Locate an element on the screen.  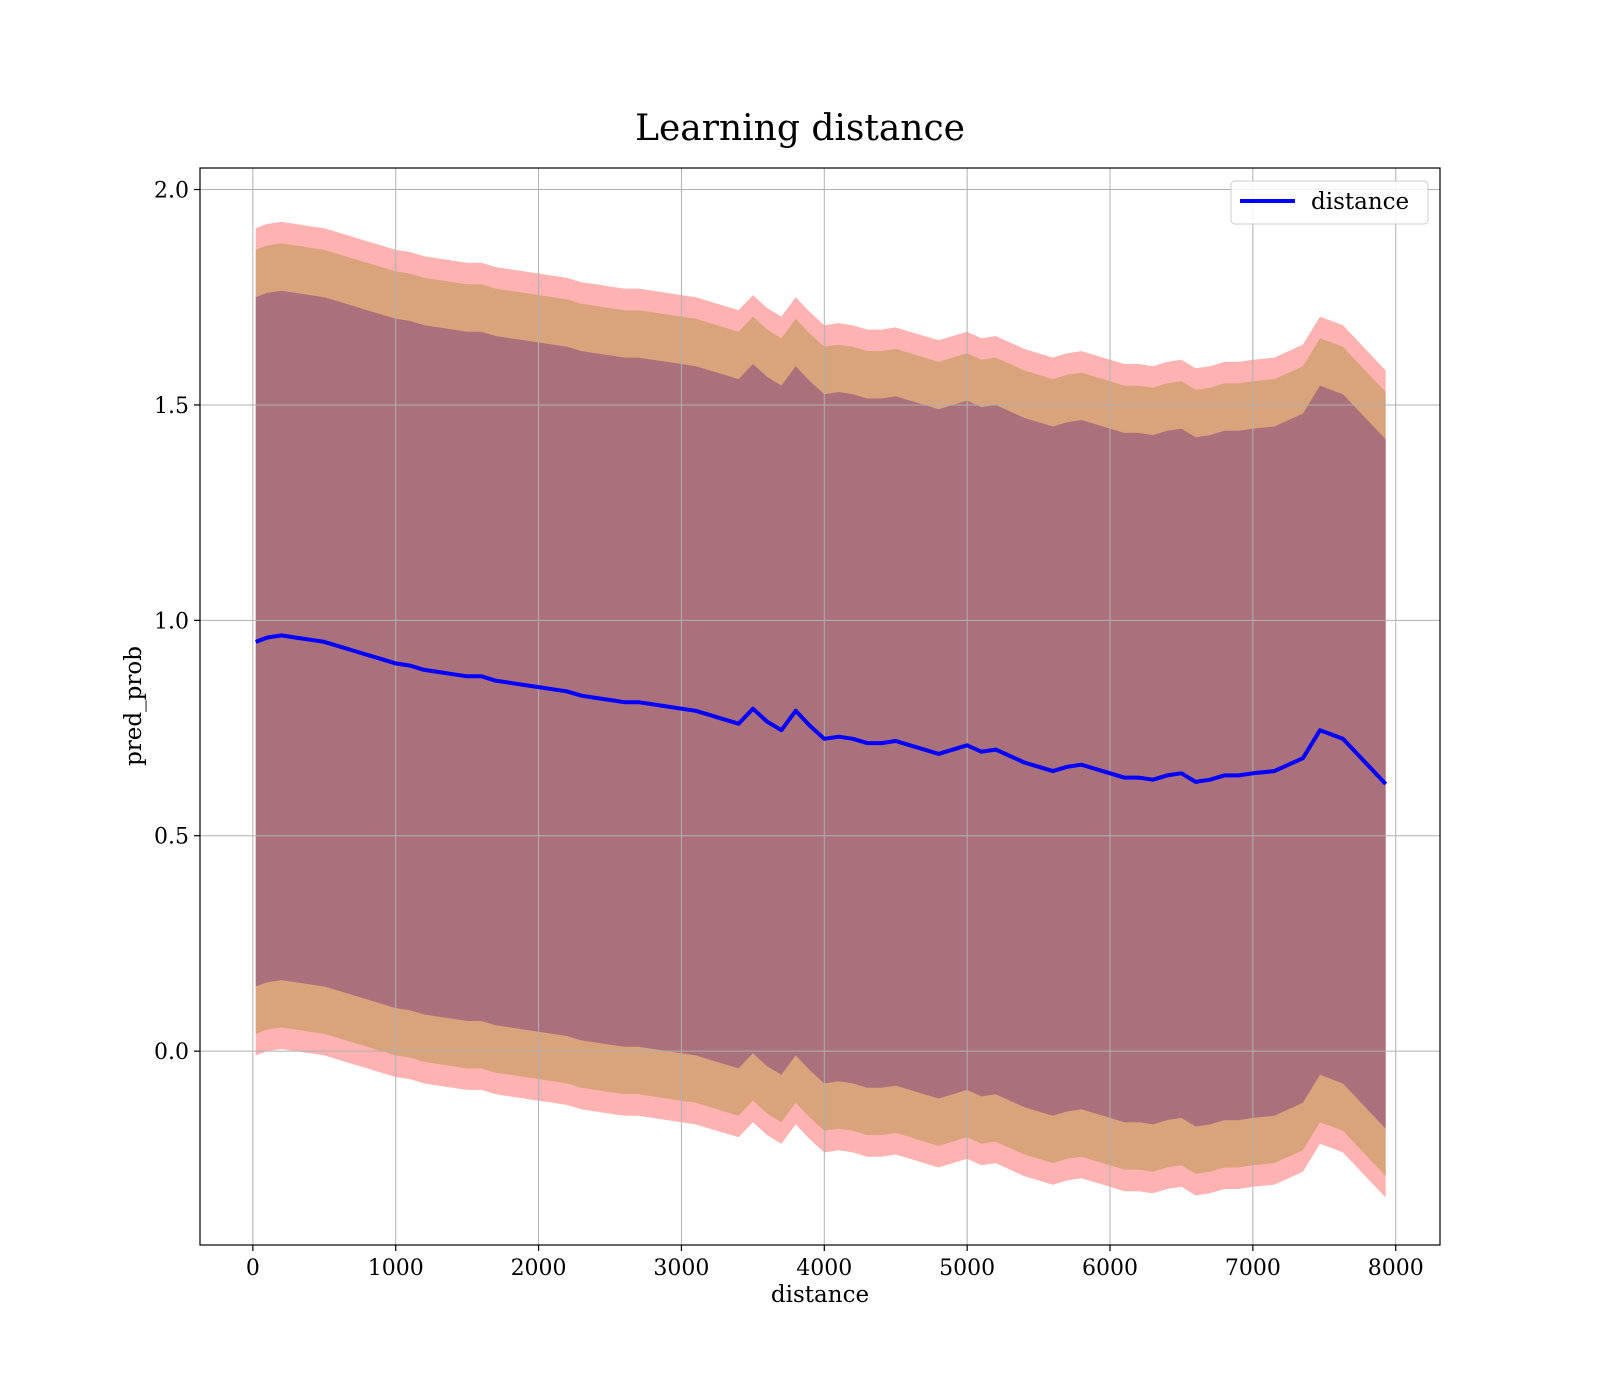
legend: distance is located at coordinates (1329, 202).